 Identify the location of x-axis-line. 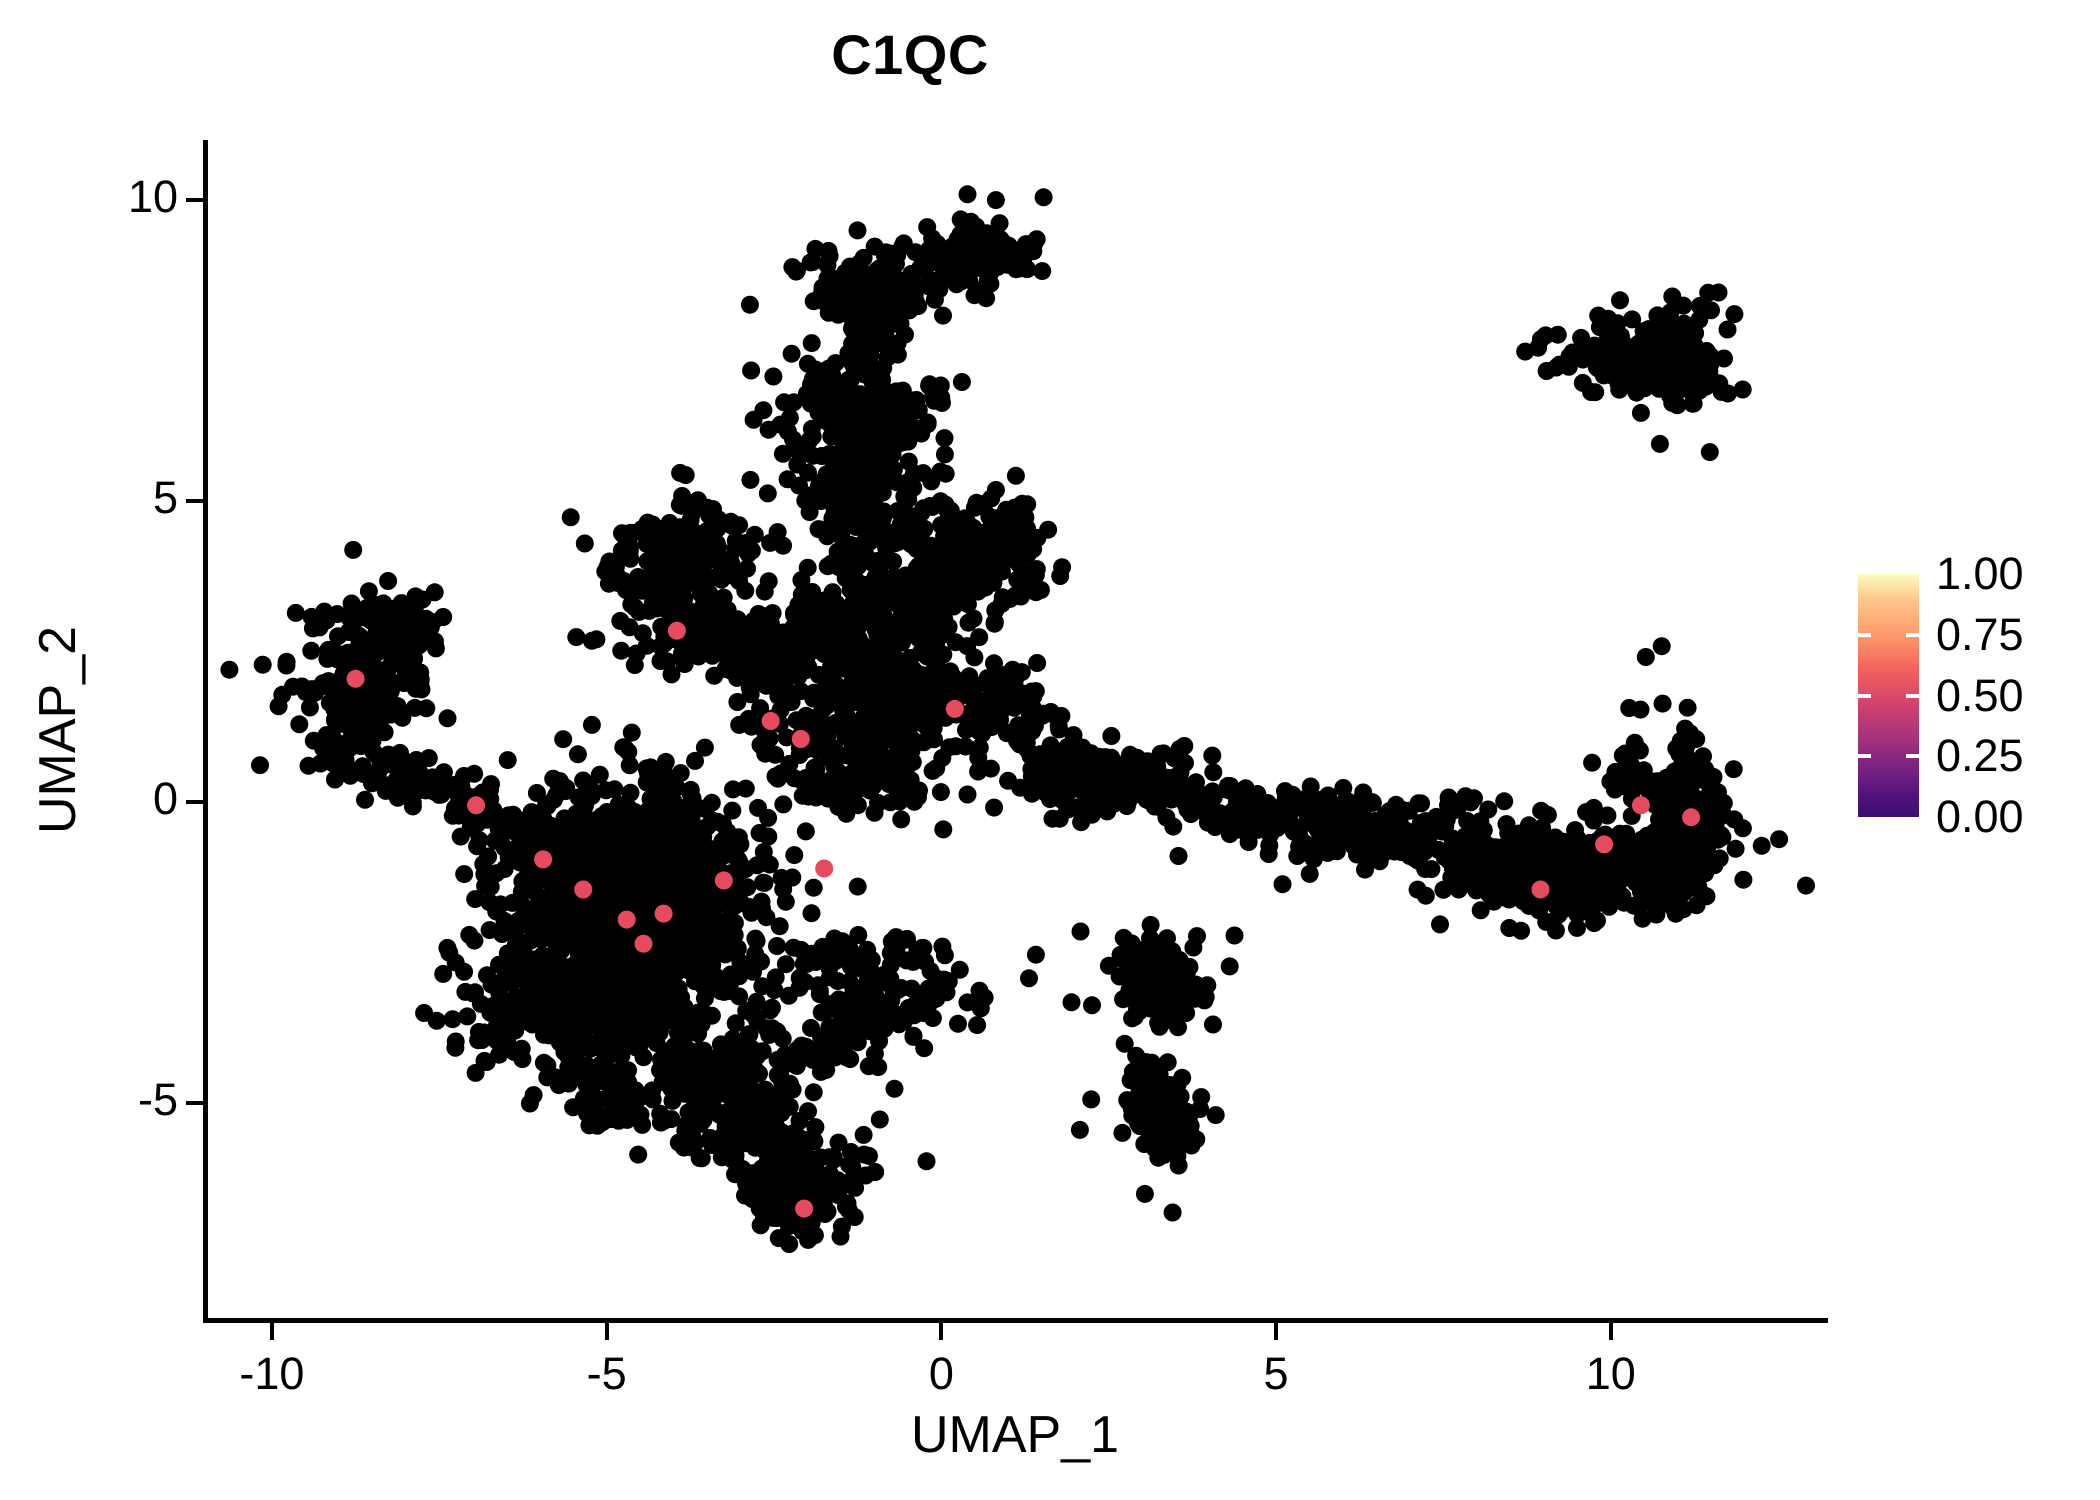
(1015, 1320).